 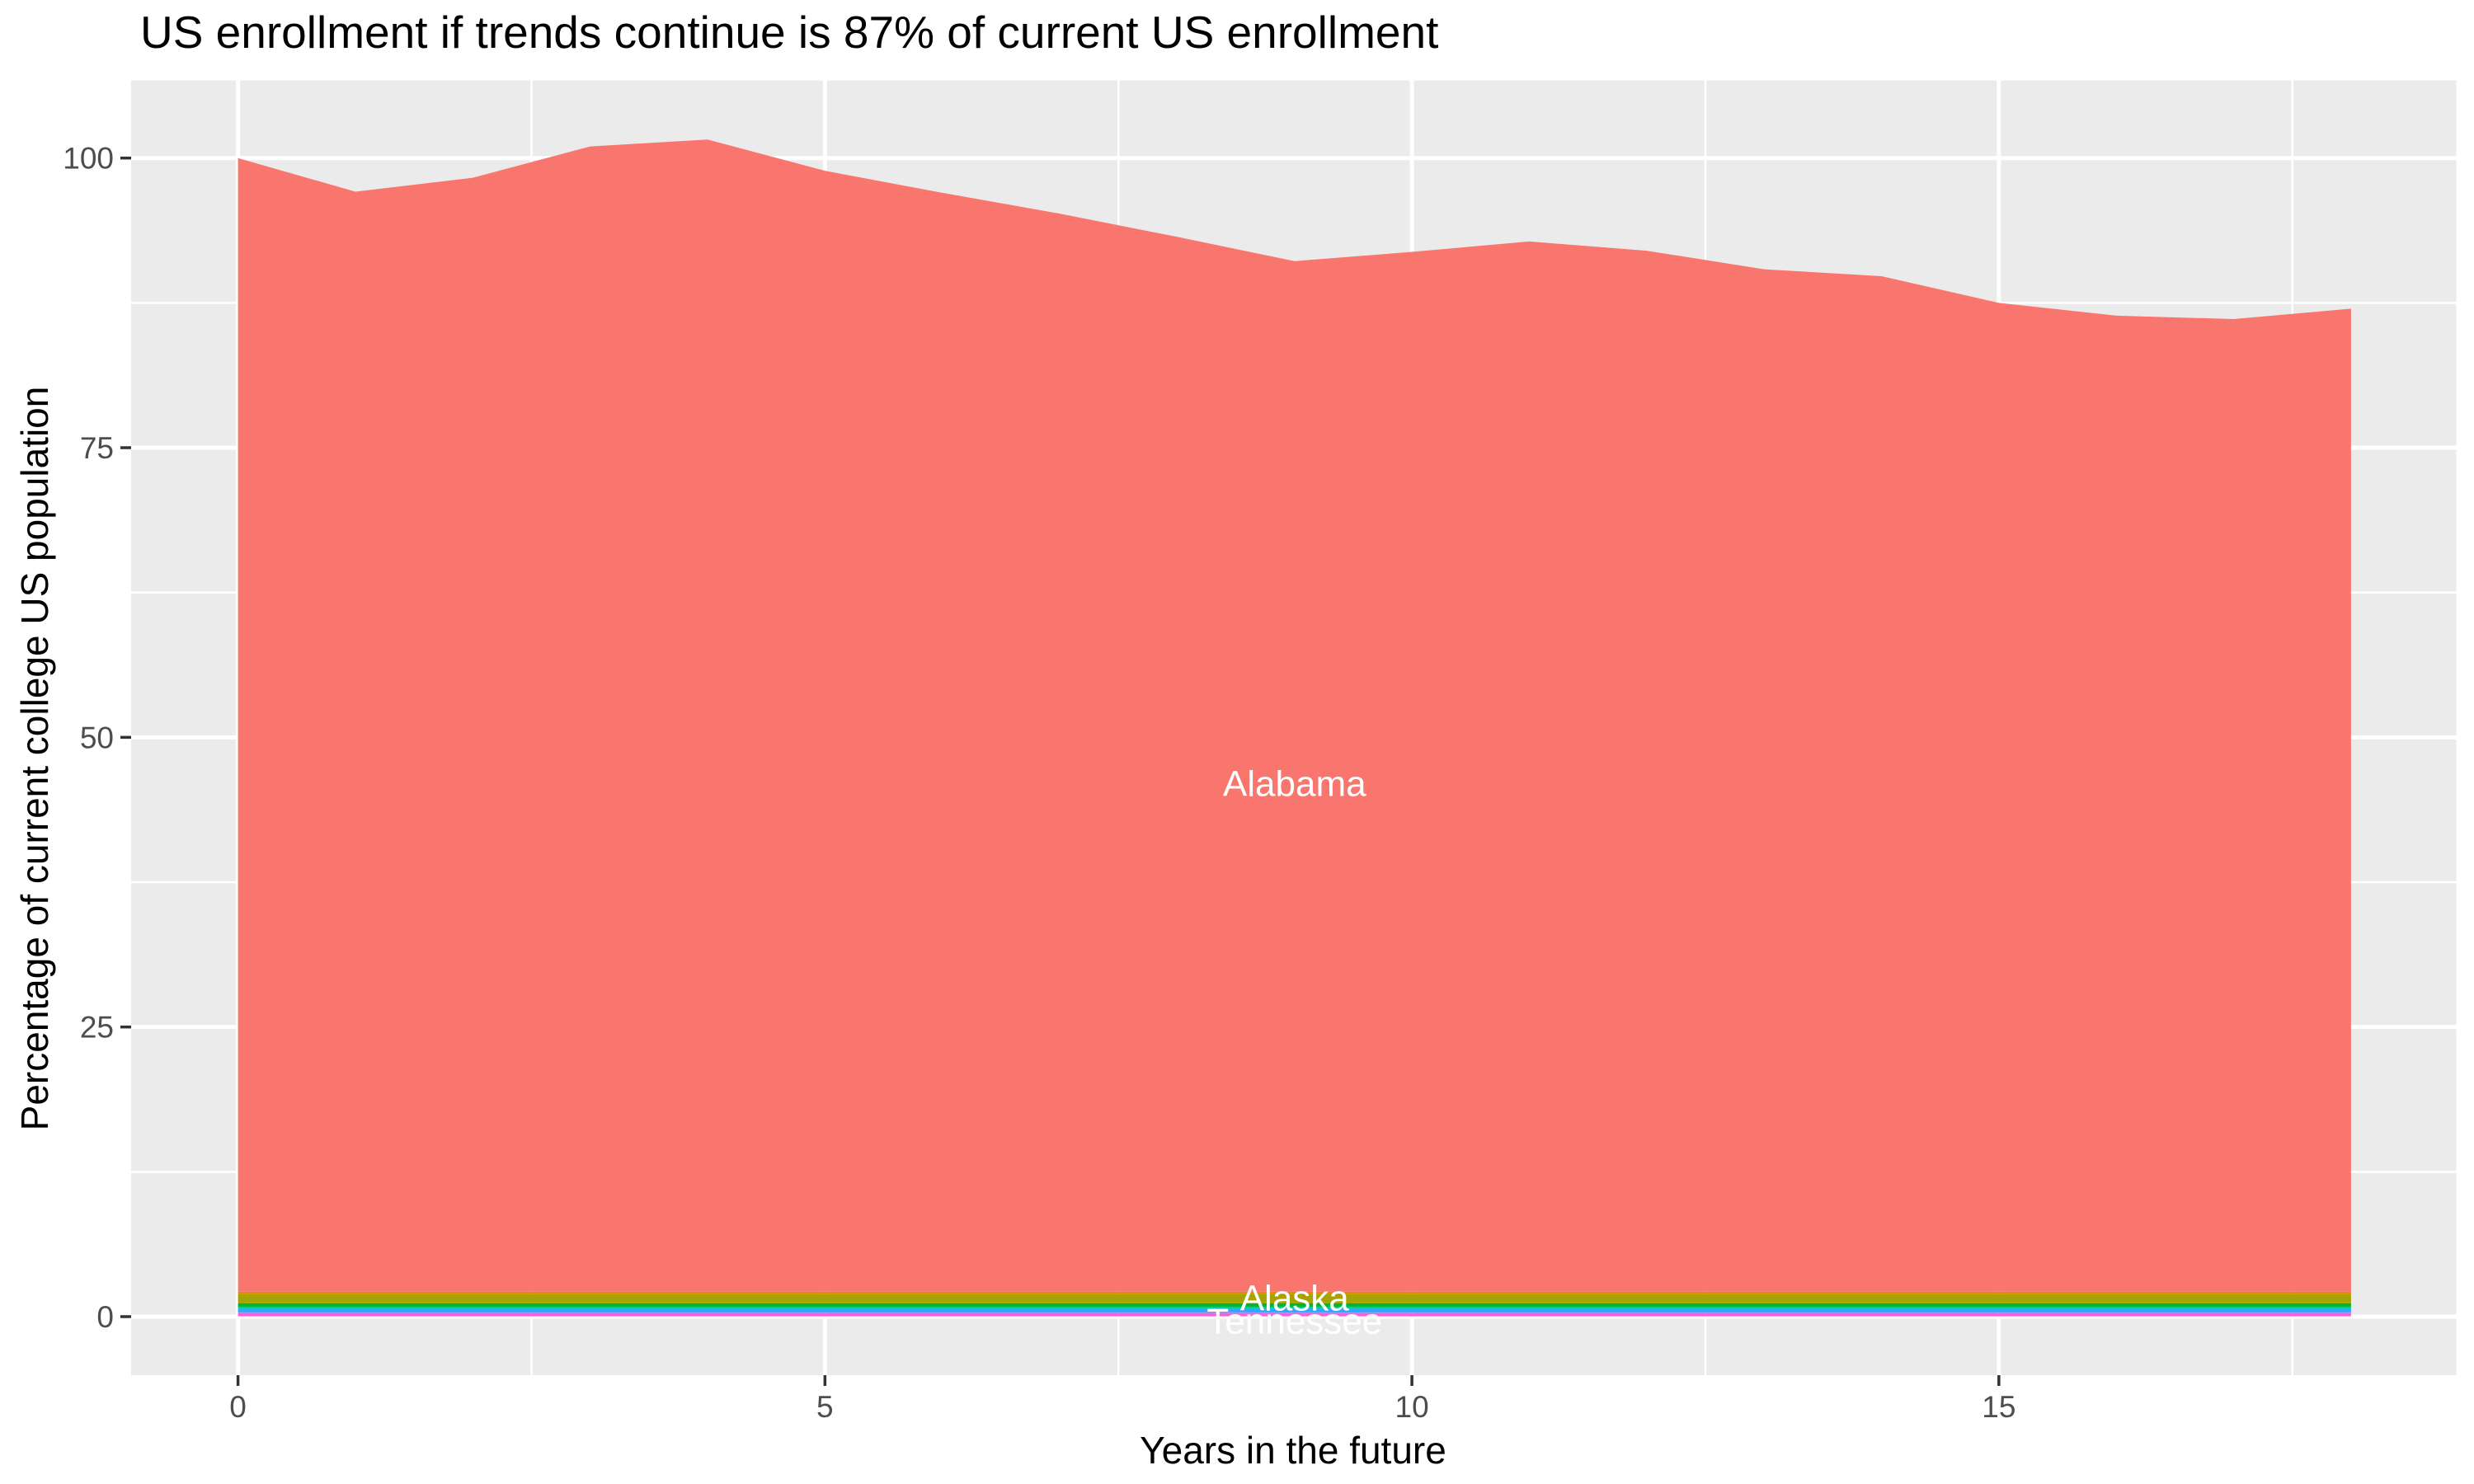 What do you see at coordinates (97, 448) in the screenshot?
I see `y-tick-label: 75` at bounding box center [97, 448].